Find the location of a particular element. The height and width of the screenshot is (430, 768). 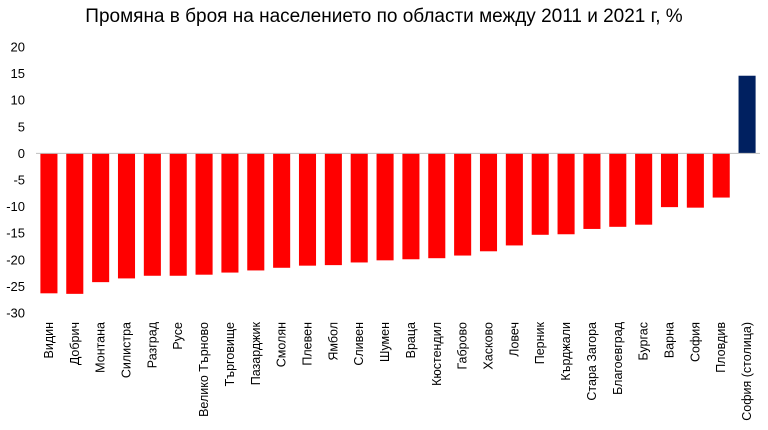

y-tick-label: -30 is located at coordinates (15, 313).